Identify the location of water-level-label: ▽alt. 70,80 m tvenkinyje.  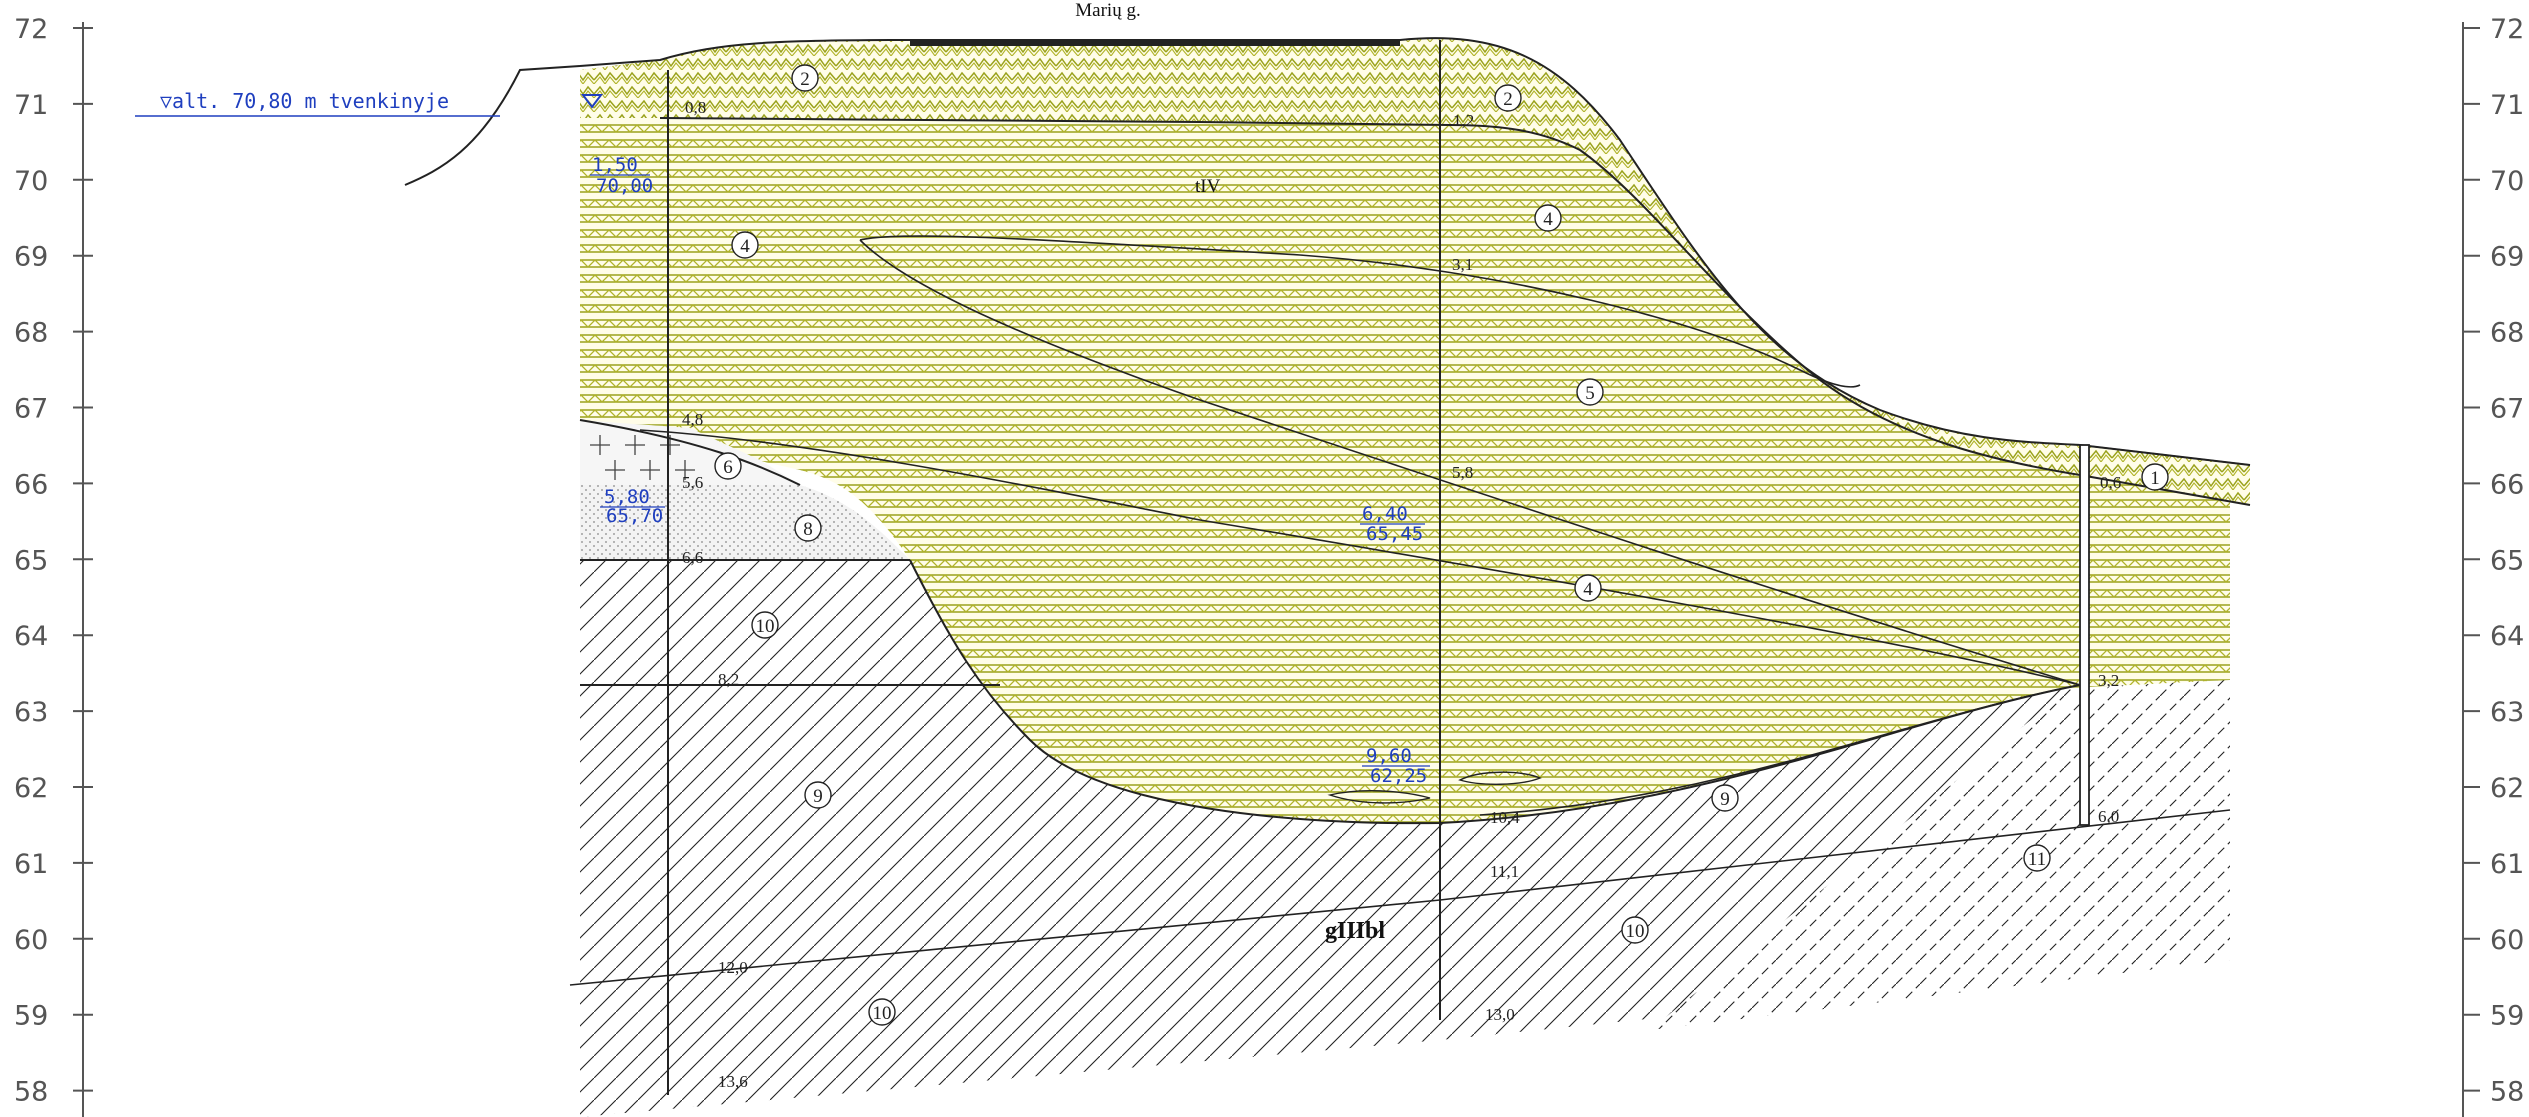
(304, 101).